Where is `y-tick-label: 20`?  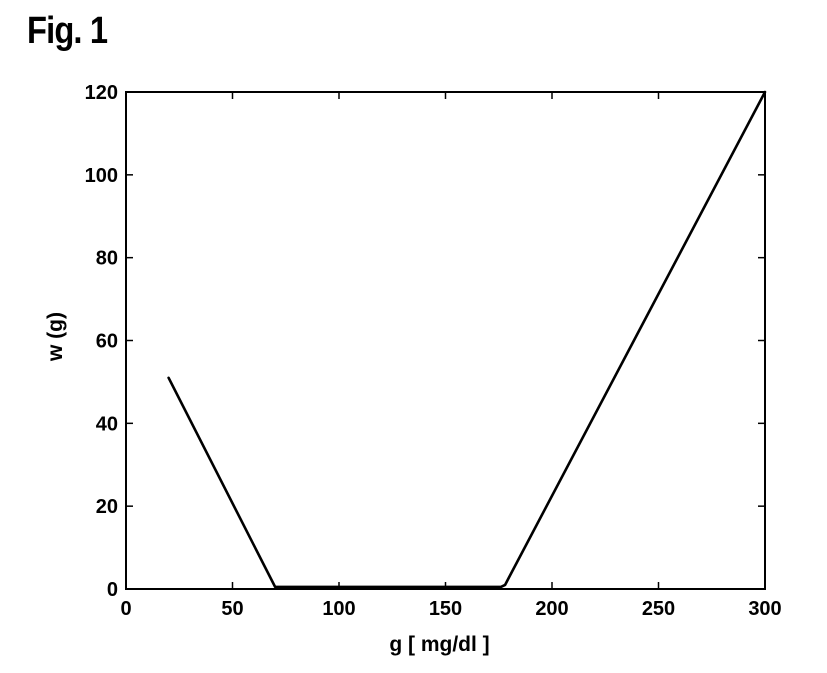 y-tick-label: 20 is located at coordinates (107, 507).